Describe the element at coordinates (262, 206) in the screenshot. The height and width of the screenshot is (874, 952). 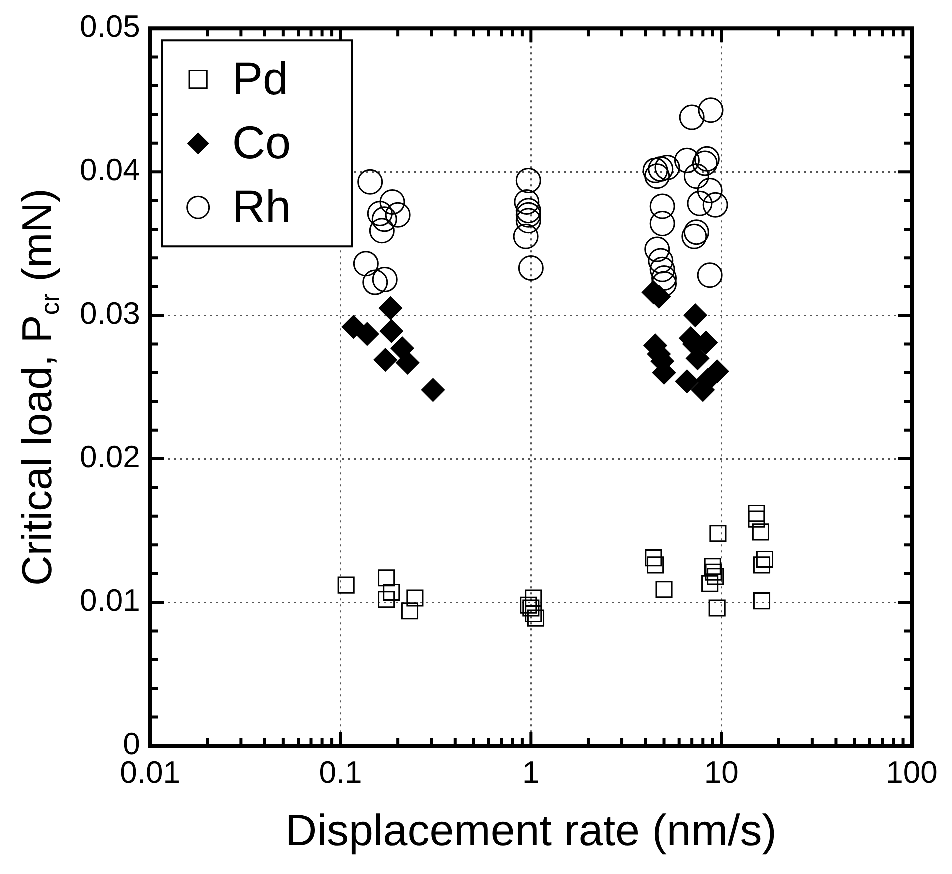
I see `legend-label: Rh` at that location.